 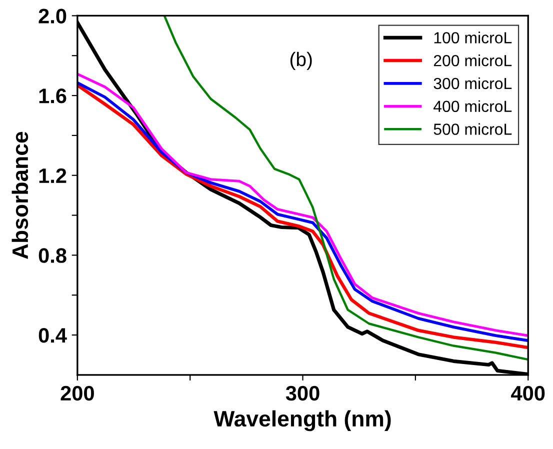 I want to click on legend-label: 300 microL, so click(x=473, y=83).